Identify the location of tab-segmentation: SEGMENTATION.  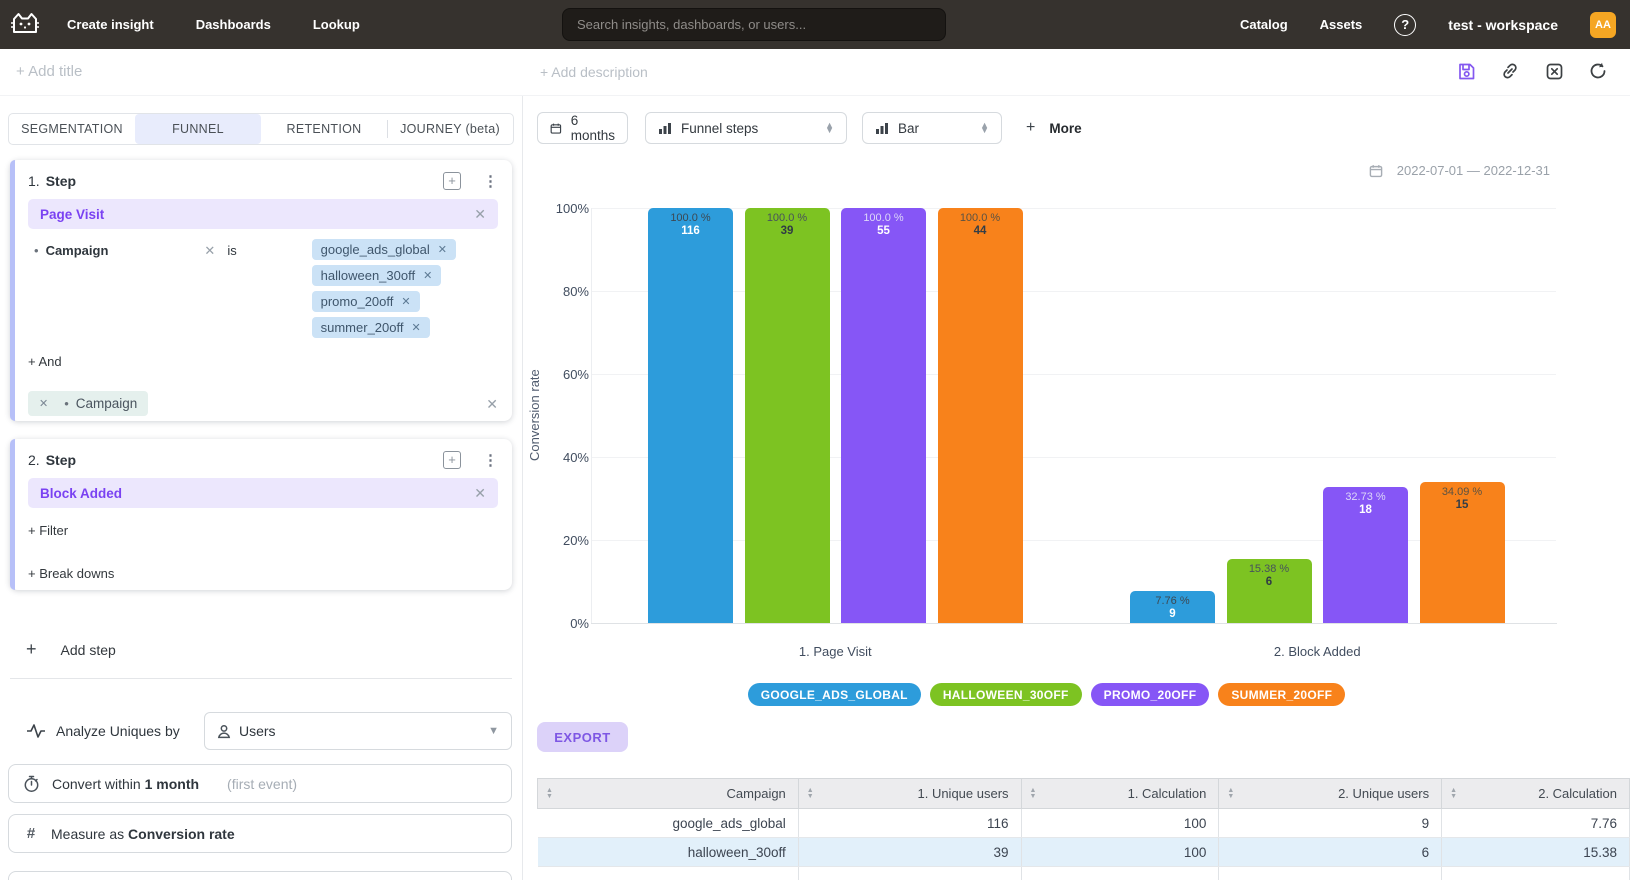
(72, 129).